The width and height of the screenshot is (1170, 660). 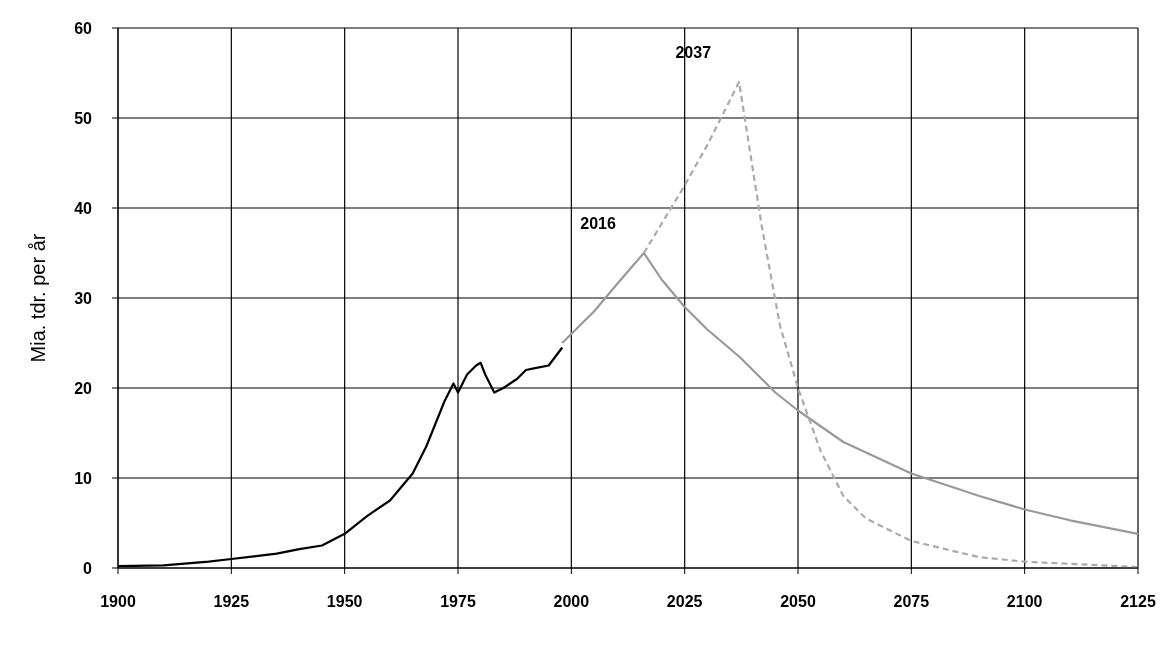 What do you see at coordinates (83, 478) in the screenshot?
I see `y-tick-label: 10` at bounding box center [83, 478].